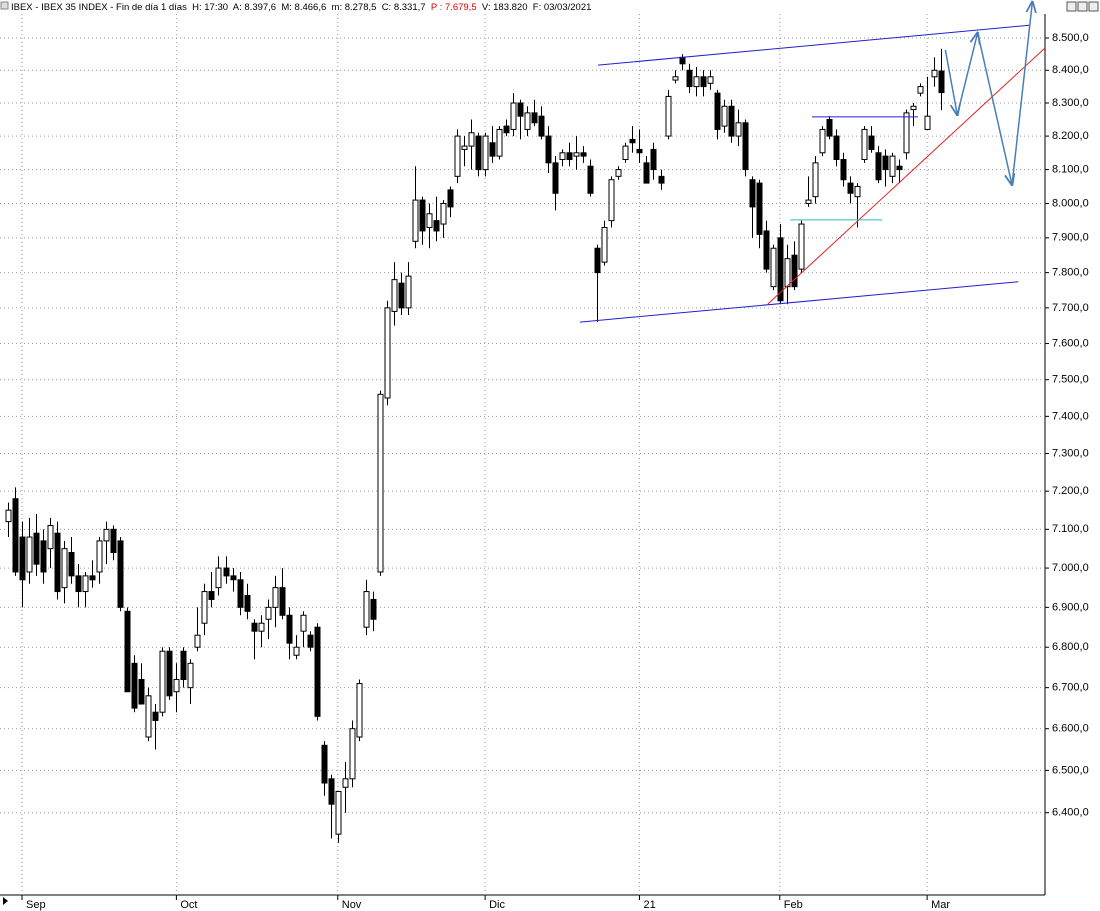  I want to click on window-buttons, so click(1082, 6).